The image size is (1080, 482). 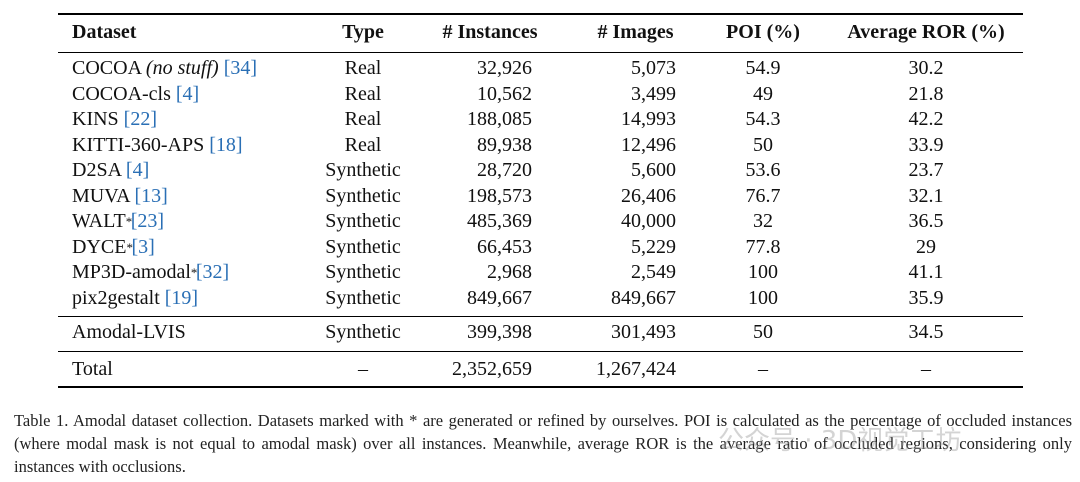 I want to click on ours-rule, so click(x=540, y=316).